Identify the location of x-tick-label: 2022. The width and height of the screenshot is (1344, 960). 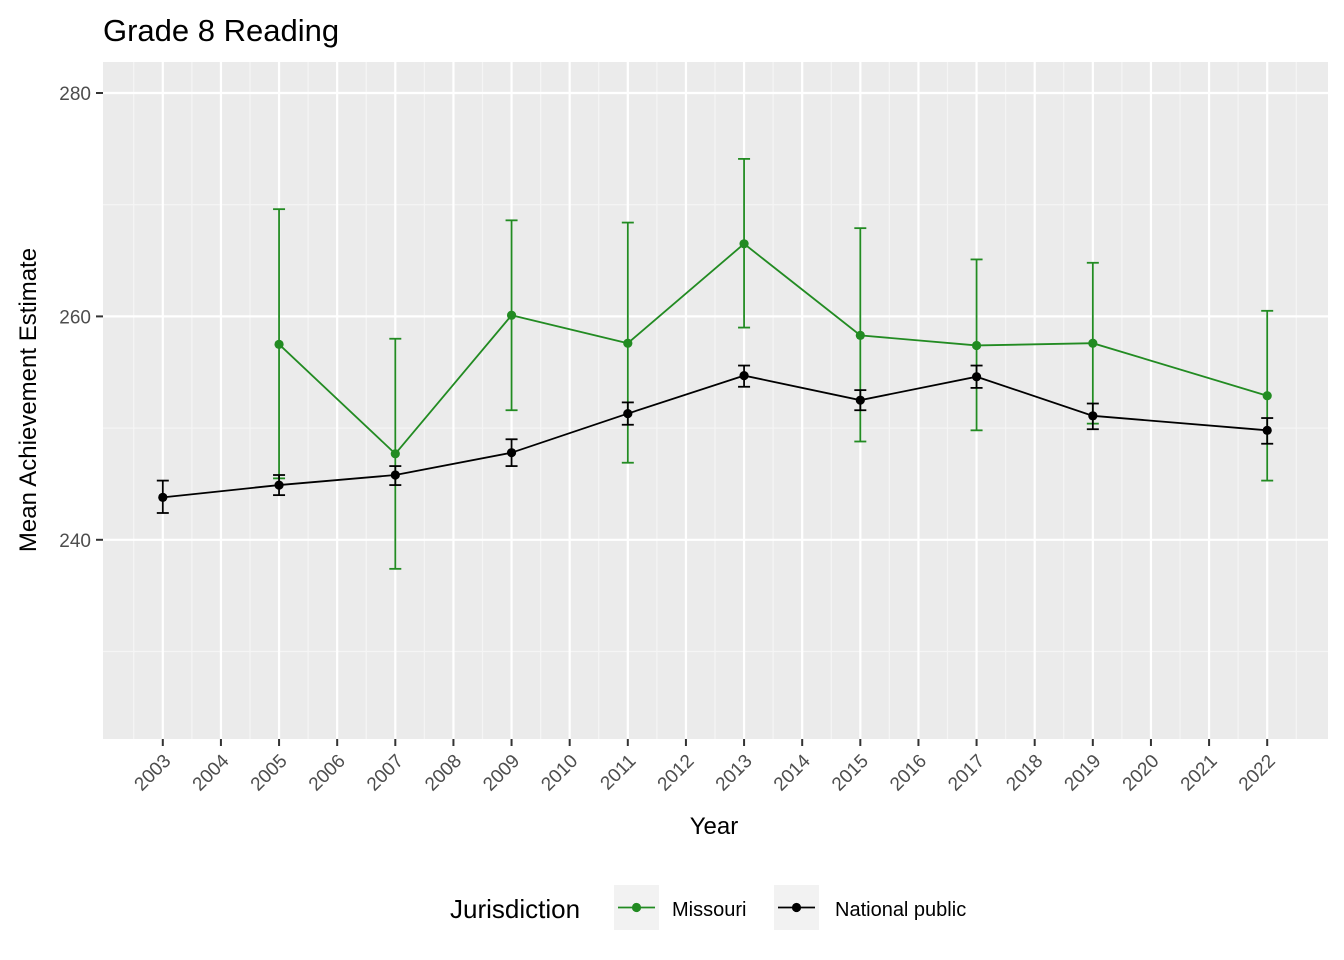
(1257, 773).